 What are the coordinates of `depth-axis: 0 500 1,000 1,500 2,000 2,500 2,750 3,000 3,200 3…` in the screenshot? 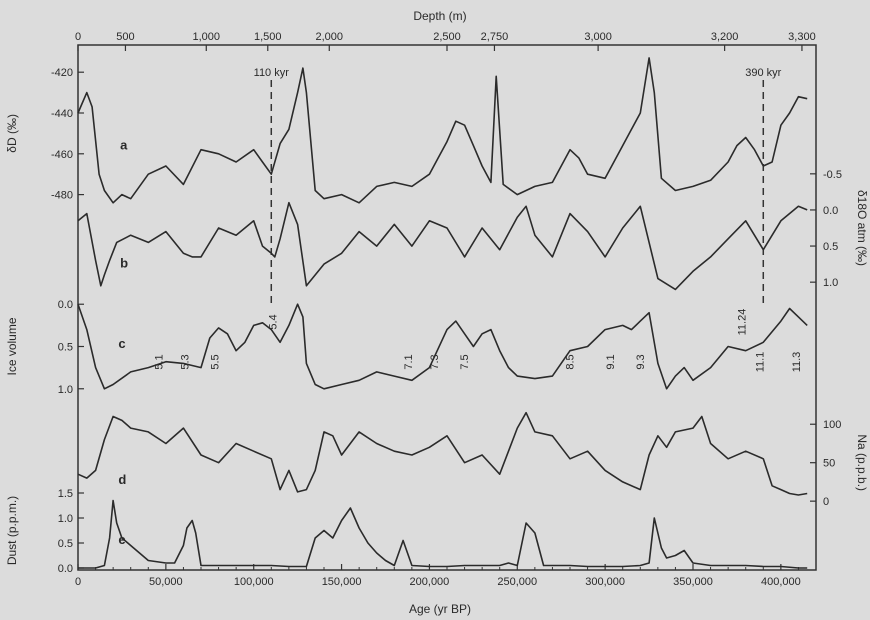 It's located at (445, 41).